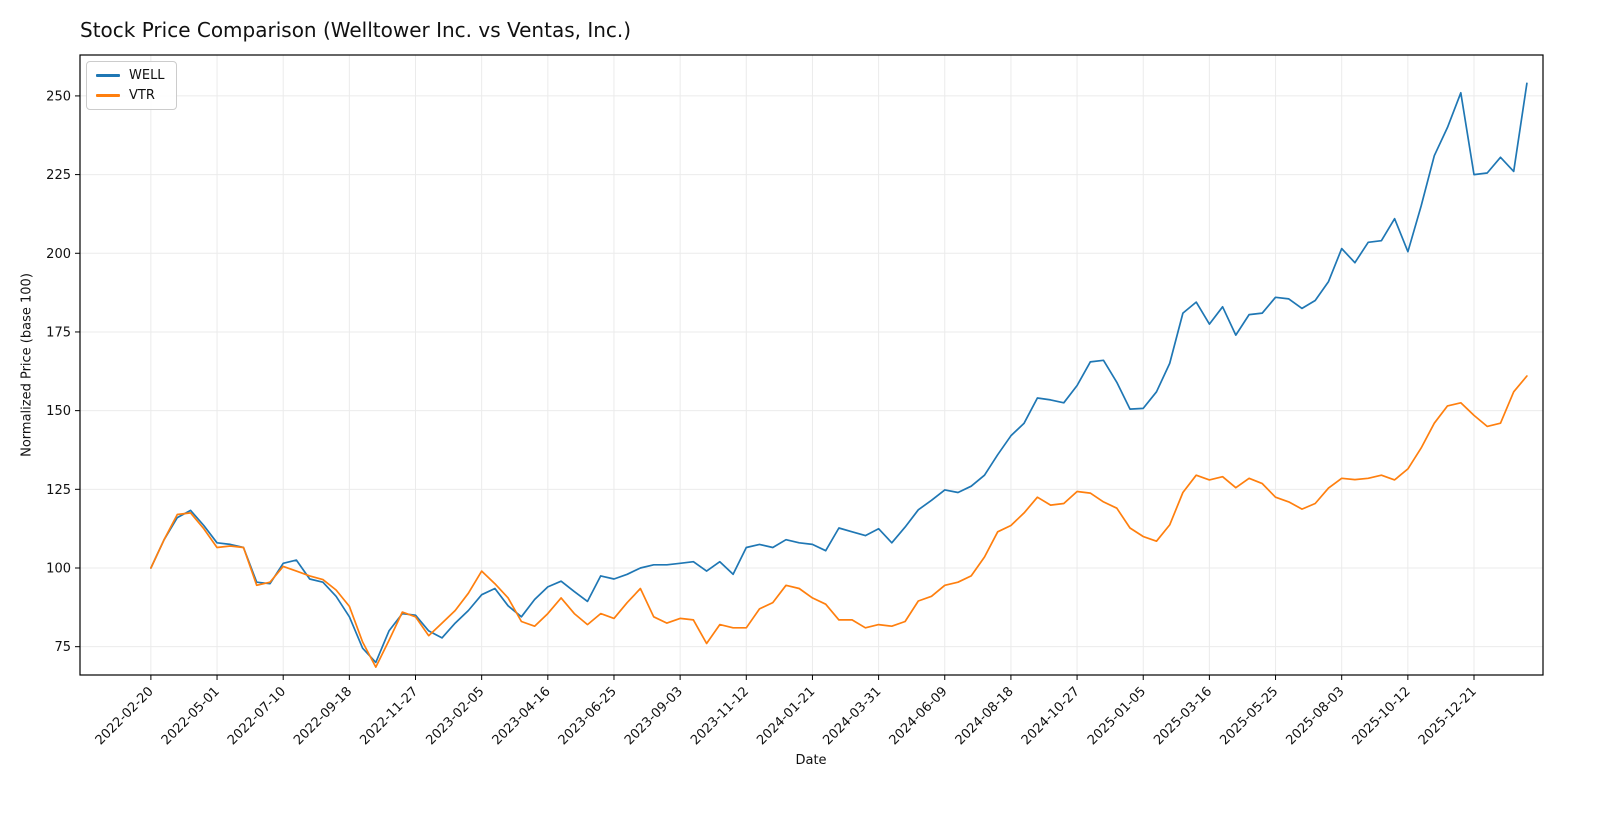  What do you see at coordinates (455, 716) in the screenshot?
I see `svg-text: 2023-02-05` at bounding box center [455, 716].